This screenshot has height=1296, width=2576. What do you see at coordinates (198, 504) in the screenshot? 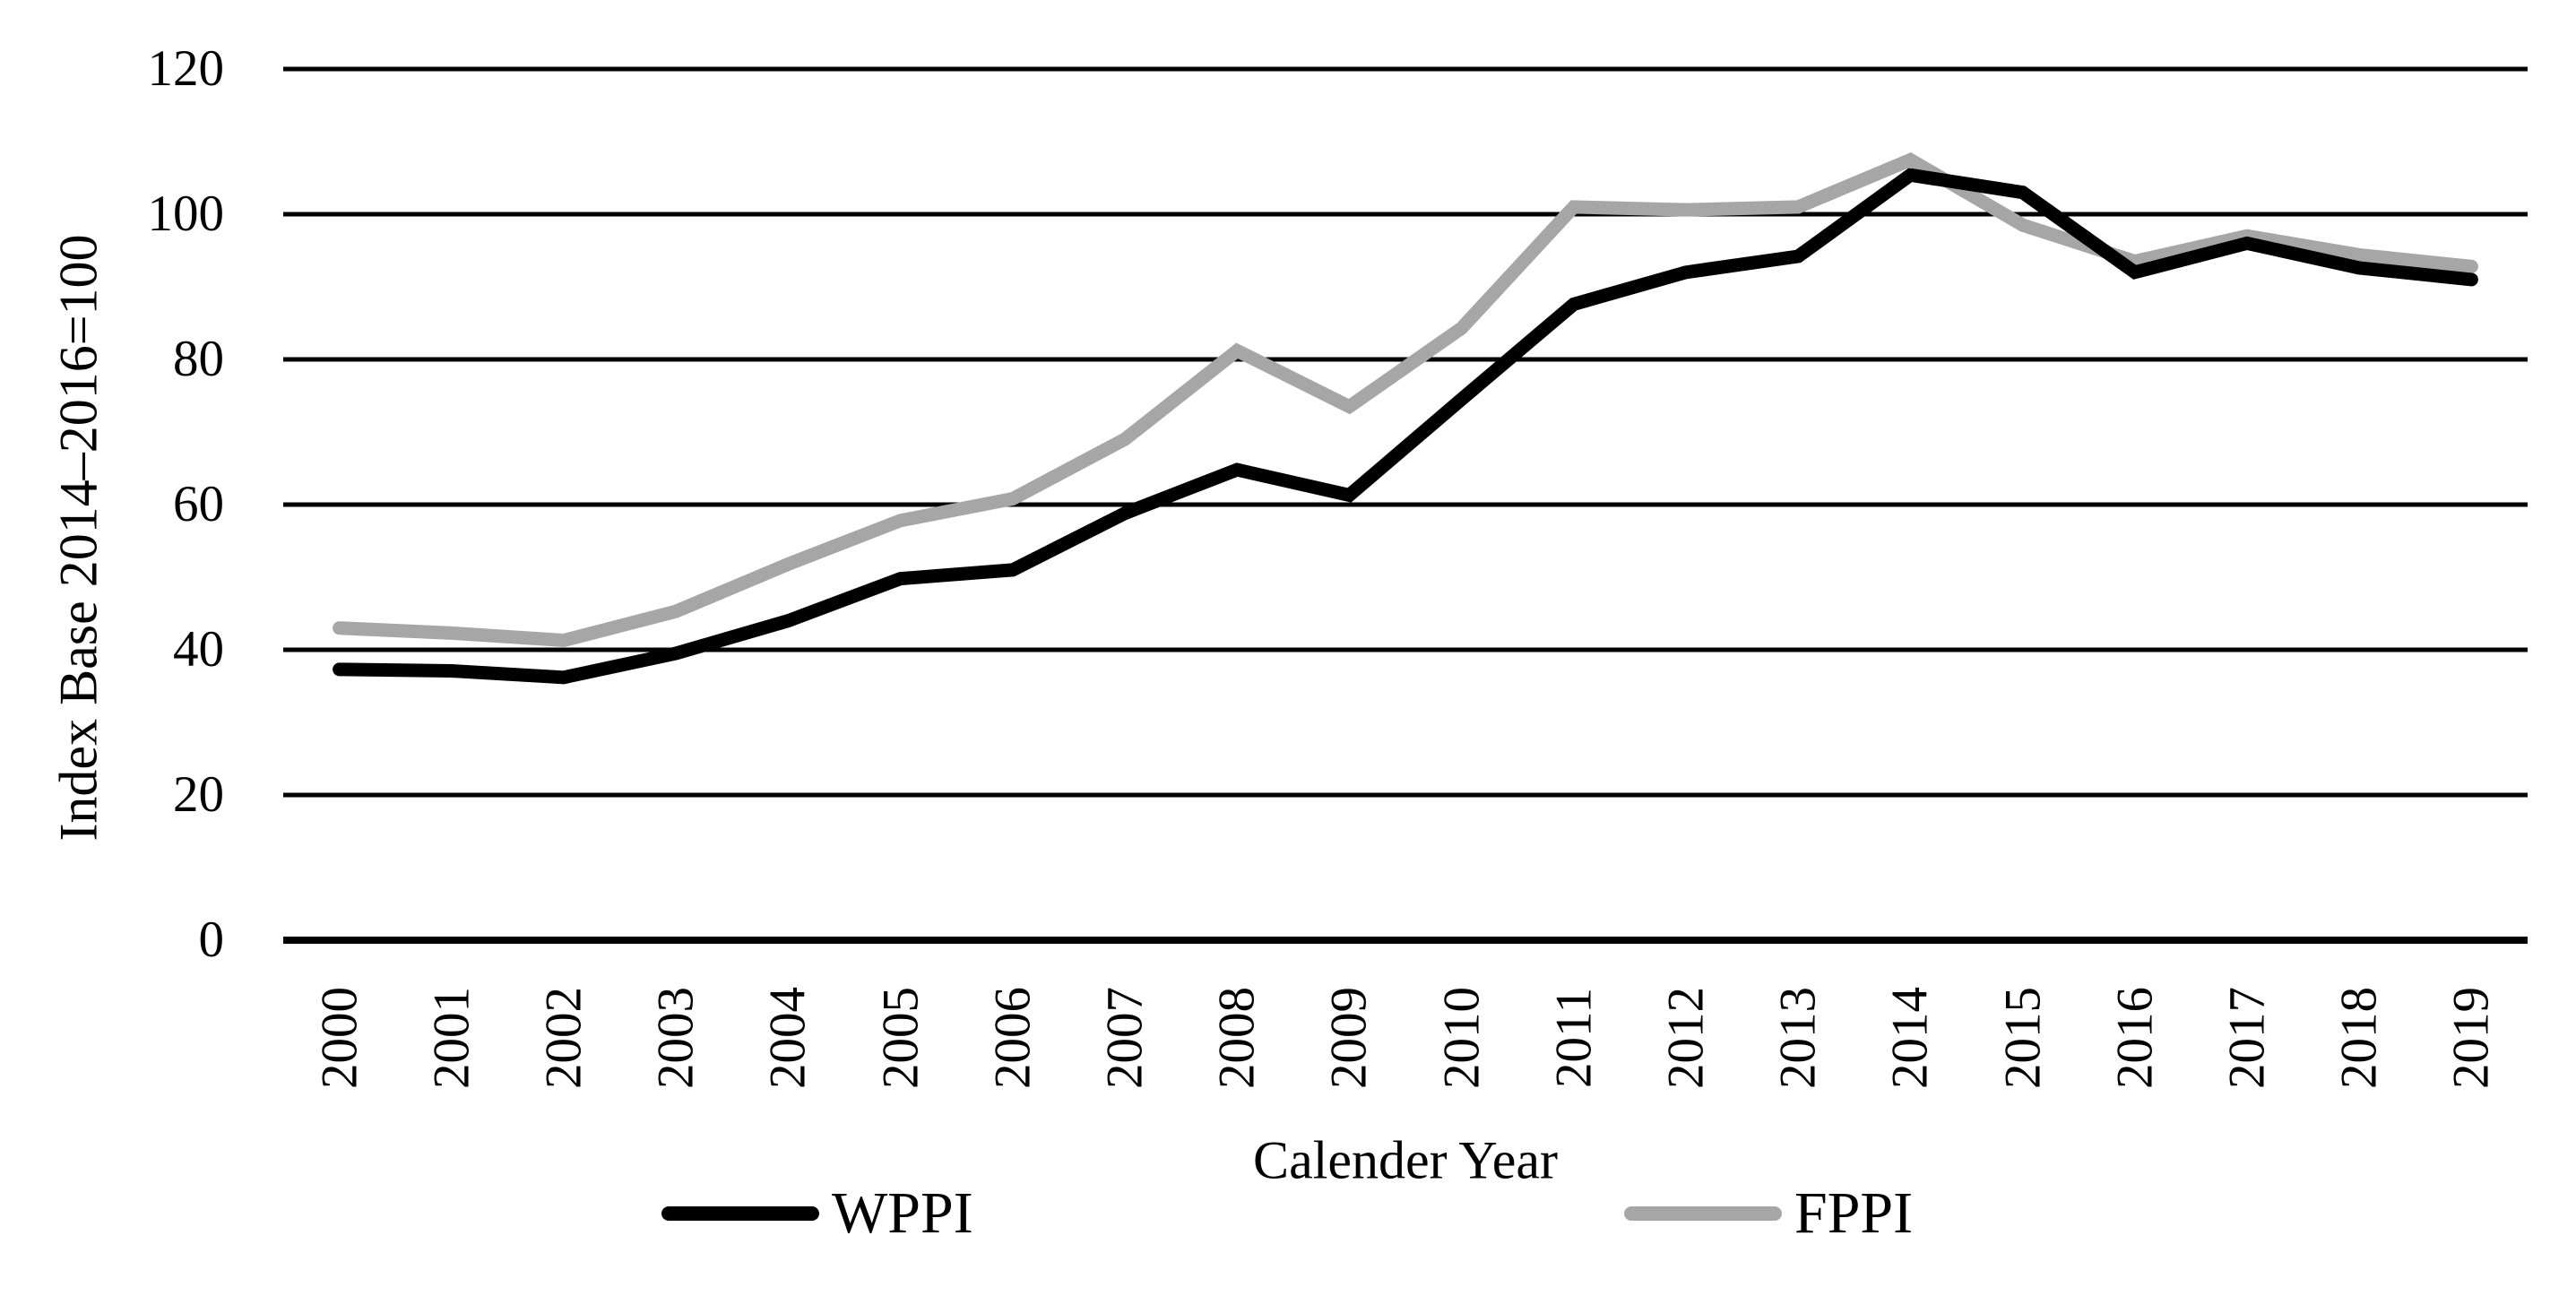
I see `y-tick-label: 60` at bounding box center [198, 504].